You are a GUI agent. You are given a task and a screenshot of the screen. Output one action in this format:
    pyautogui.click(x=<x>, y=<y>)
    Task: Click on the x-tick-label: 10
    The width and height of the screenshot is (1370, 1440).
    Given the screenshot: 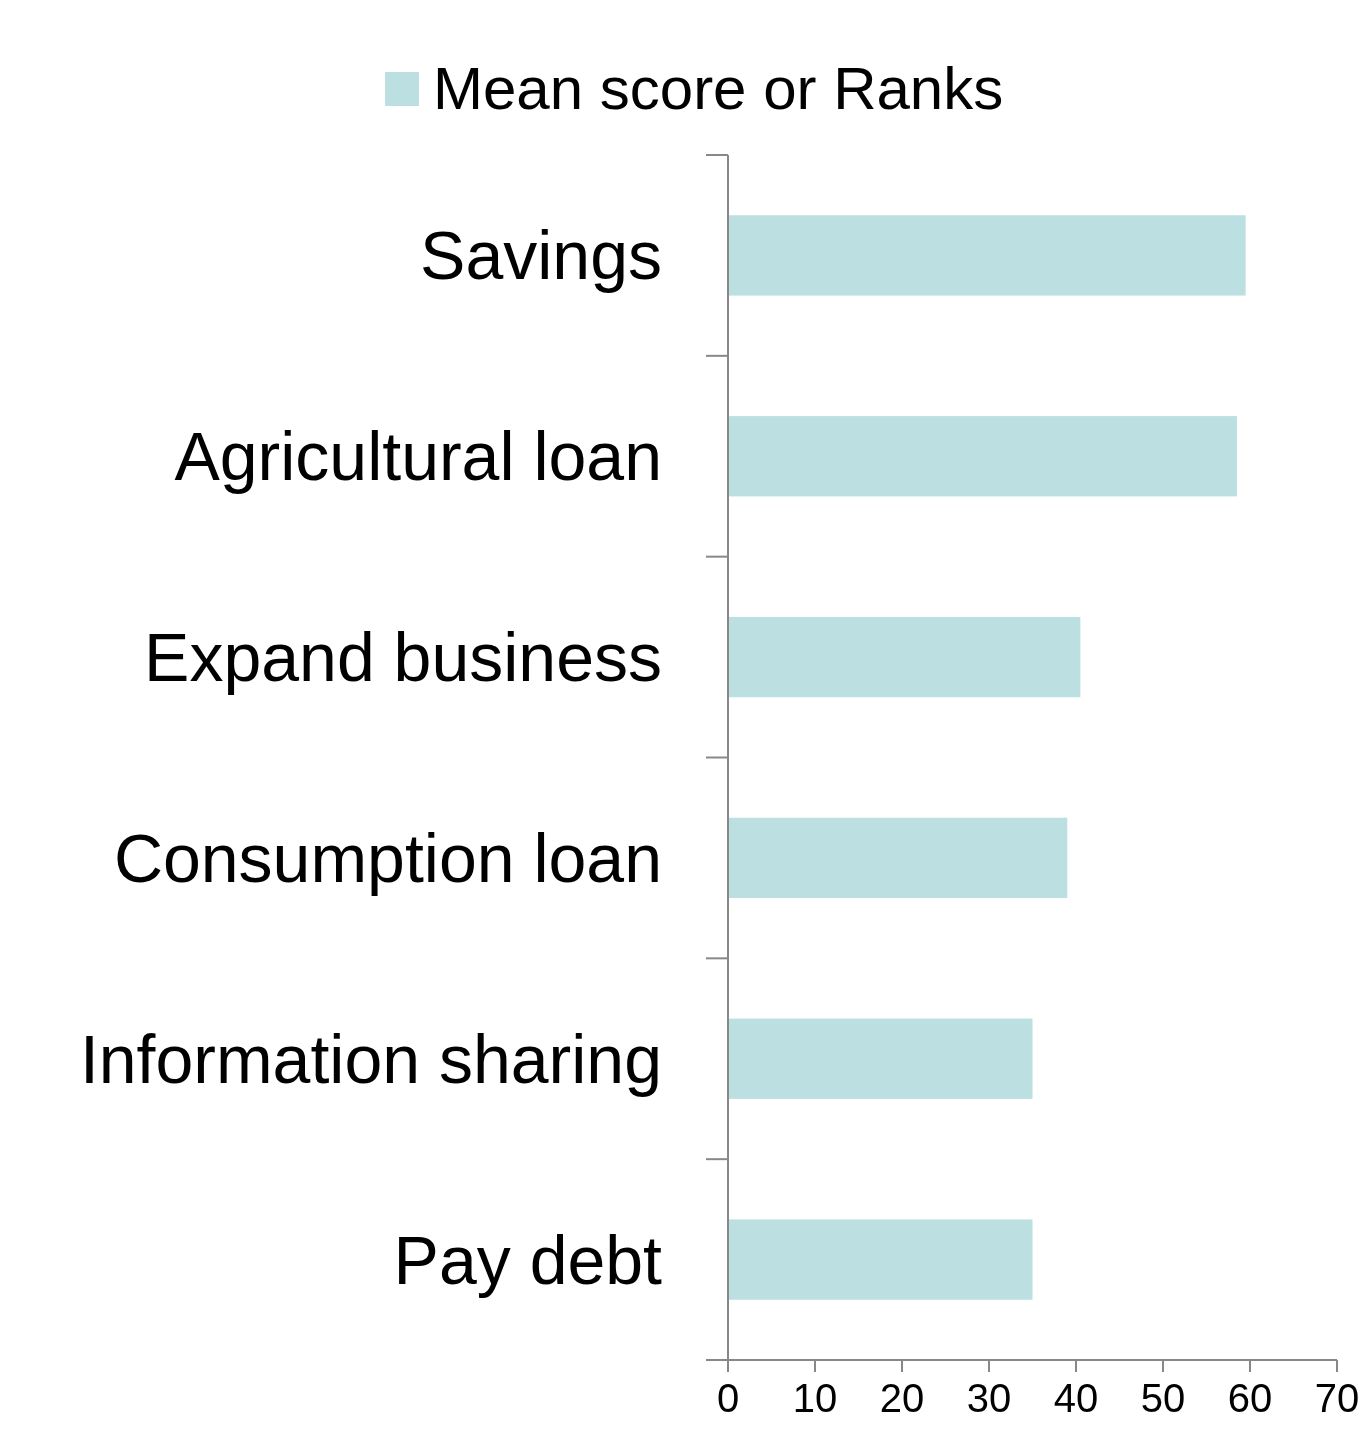 What is the action you would take?
    pyautogui.click(x=815, y=1398)
    